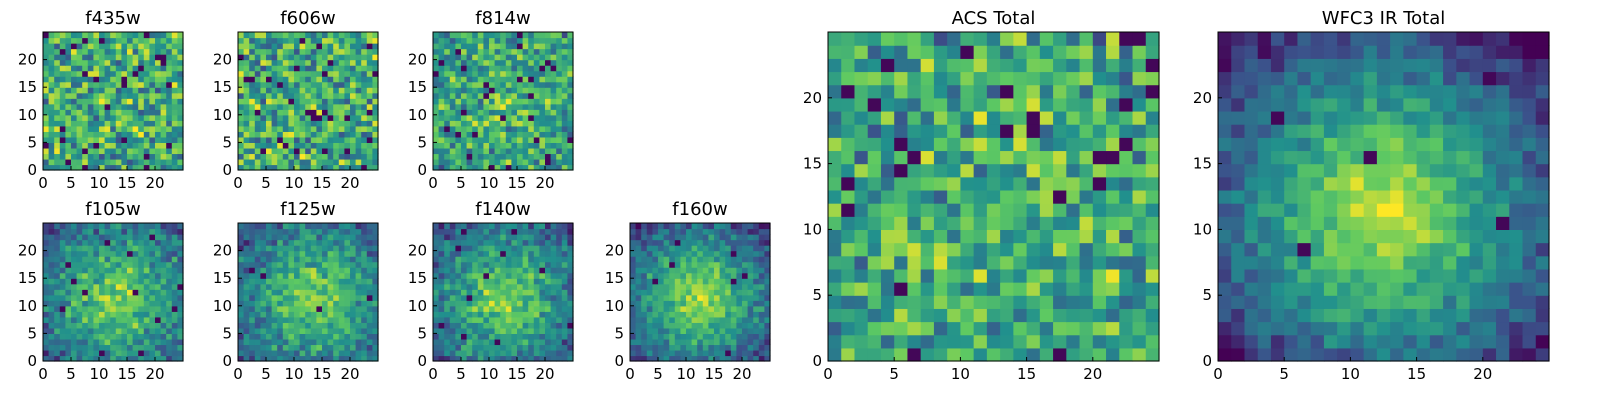 This screenshot has height=400, width=1600. Describe the element at coordinates (154, 374) in the screenshot. I see `x-tick-label: 20` at that location.